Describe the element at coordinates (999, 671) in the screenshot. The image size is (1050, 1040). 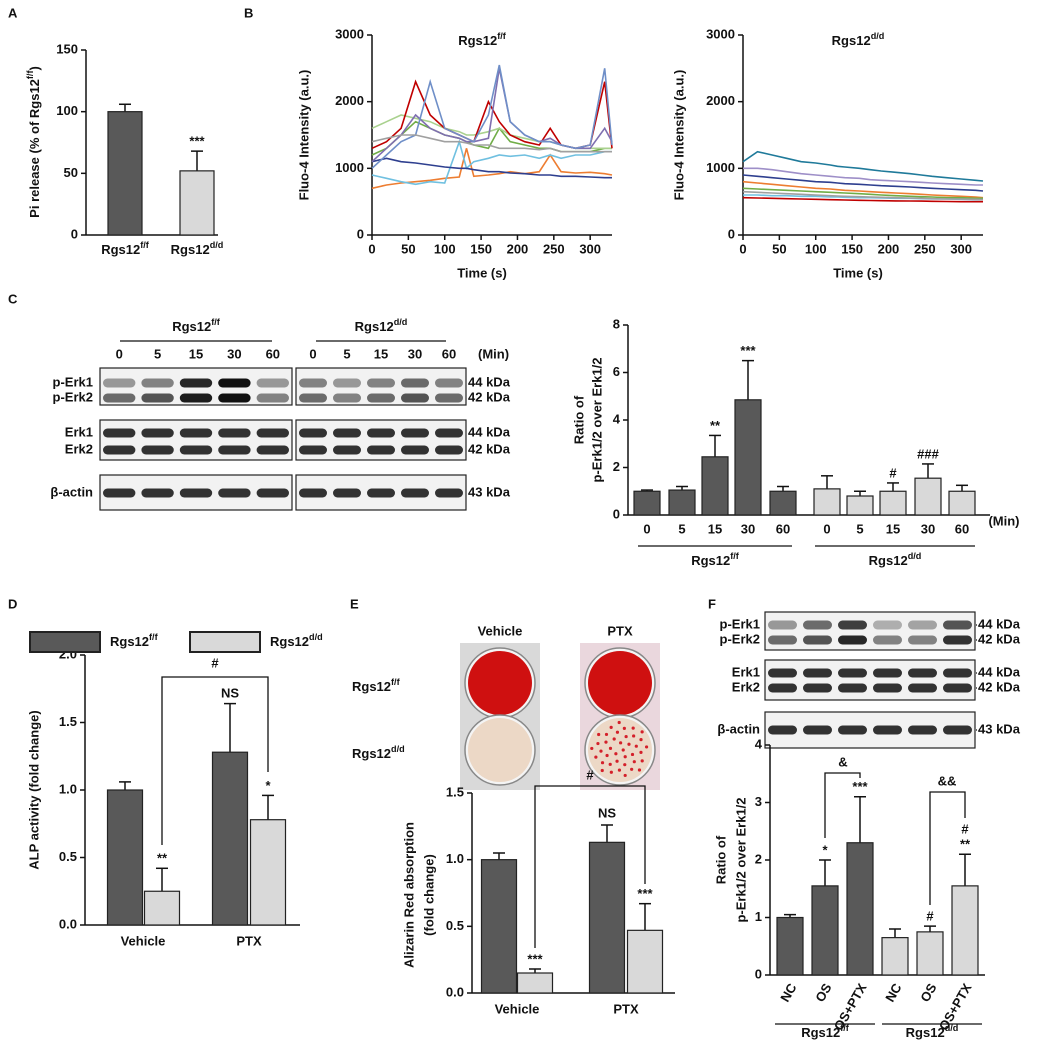
I see `marker-label: 44 kDa` at that location.